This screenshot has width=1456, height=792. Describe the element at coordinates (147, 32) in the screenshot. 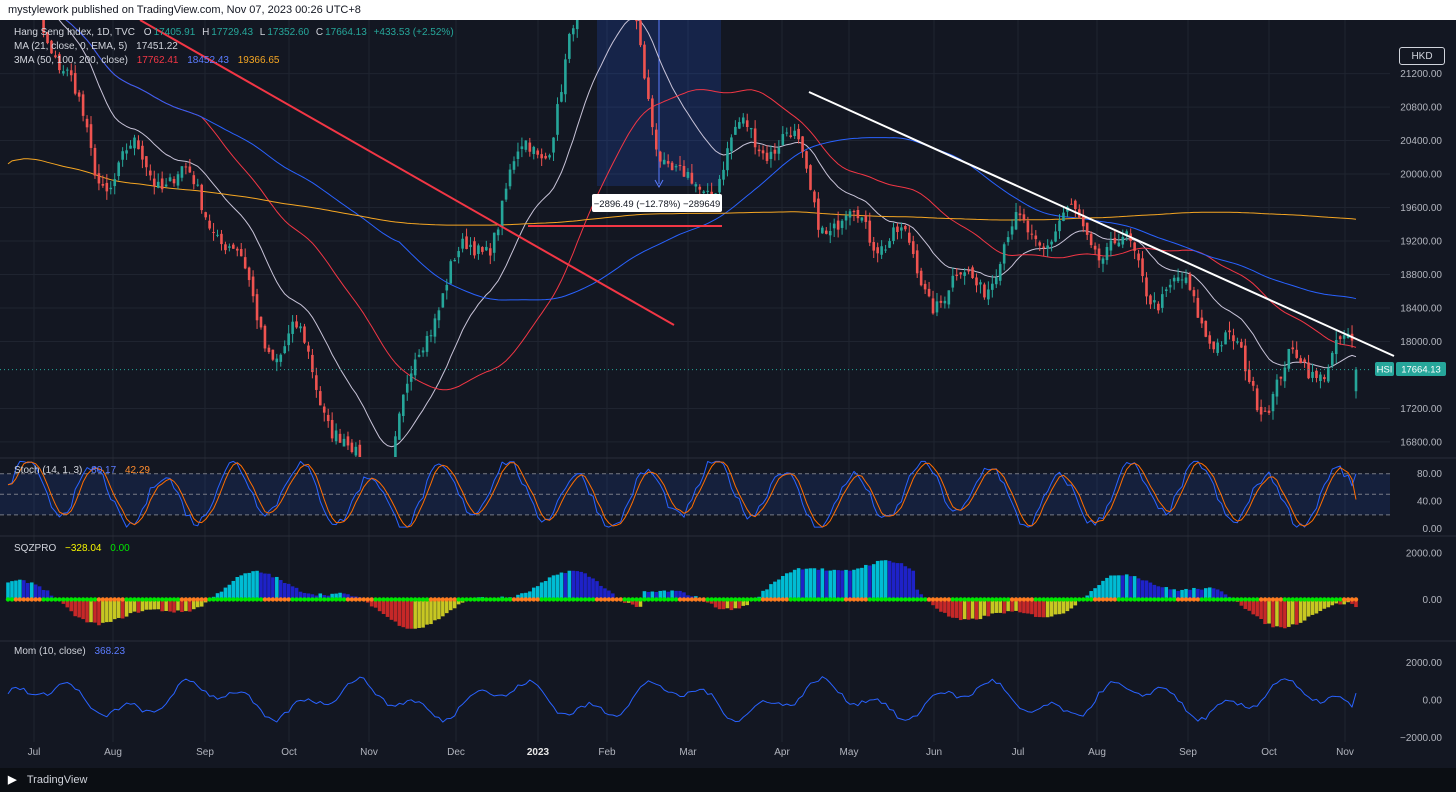

I see `legend-o-label: O` at that location.